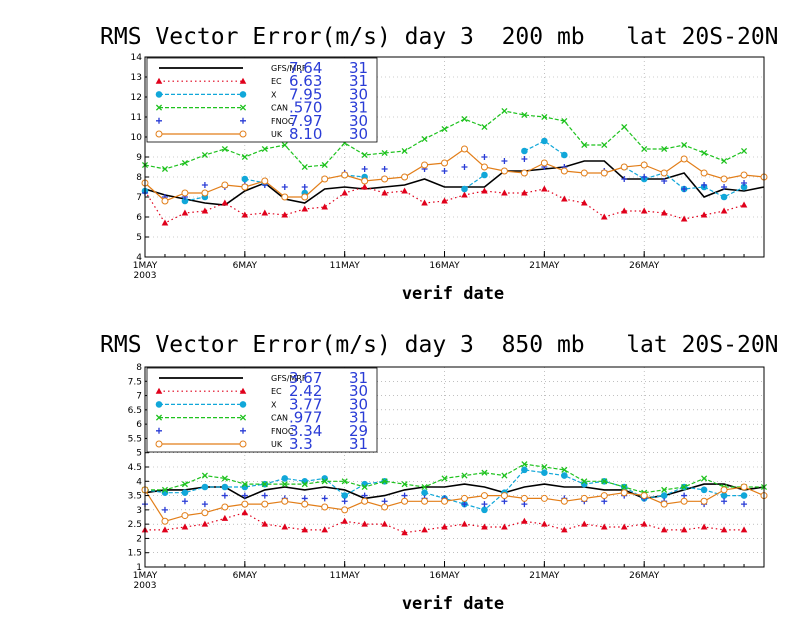 Image resolution: width=800 pixels, height=622 pixels. I want to click on series-can, so click(454, 478).